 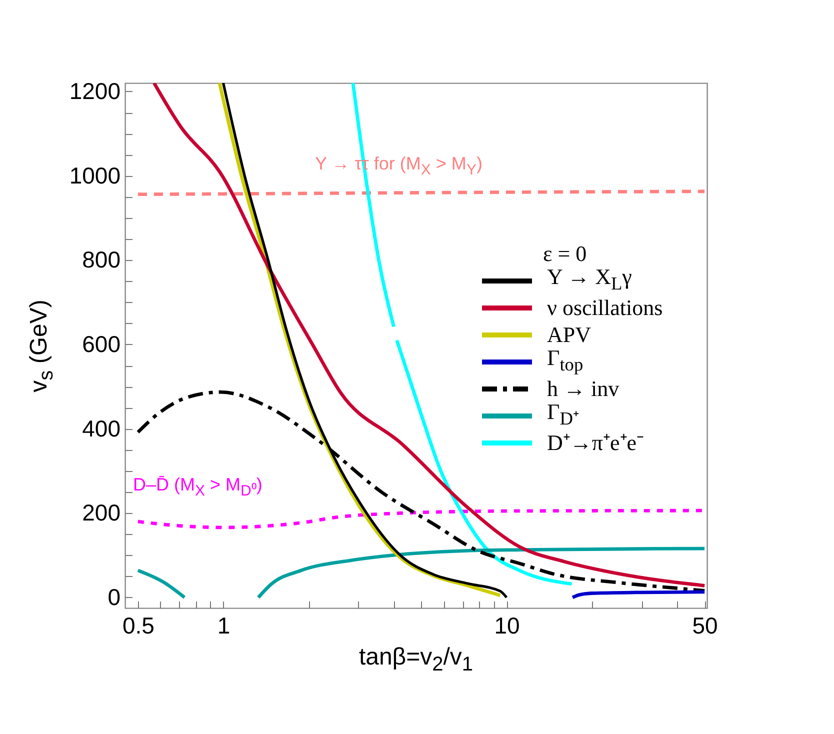 I want to click on x-tick-label: 0.5, so click(x=138, y=625).